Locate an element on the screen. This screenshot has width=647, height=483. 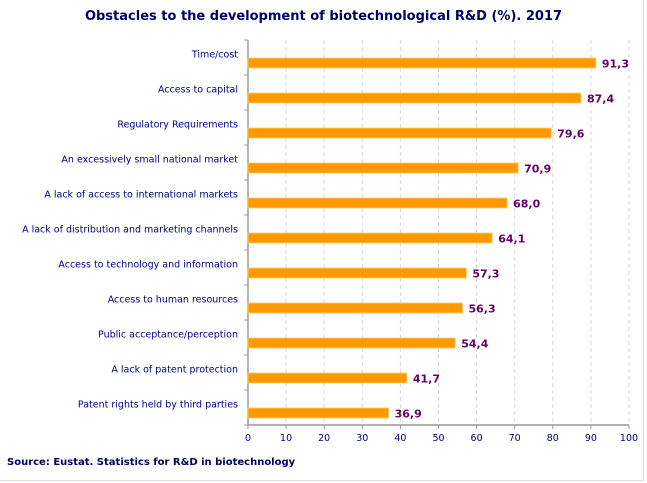
category-label: Time/cost is located at coordinates (214, 55).